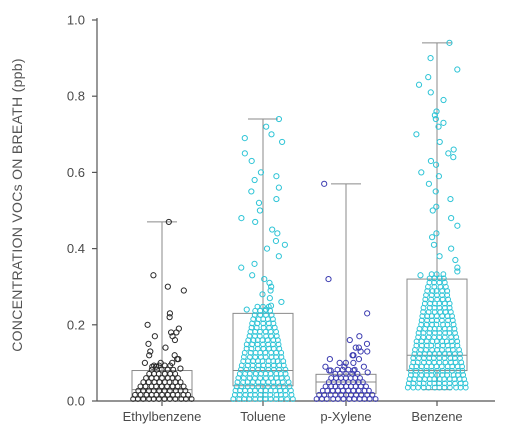  Describe the element at coordinates (76, 324) in the screenshot. I see `y-tick-label: 0.2` at that location.